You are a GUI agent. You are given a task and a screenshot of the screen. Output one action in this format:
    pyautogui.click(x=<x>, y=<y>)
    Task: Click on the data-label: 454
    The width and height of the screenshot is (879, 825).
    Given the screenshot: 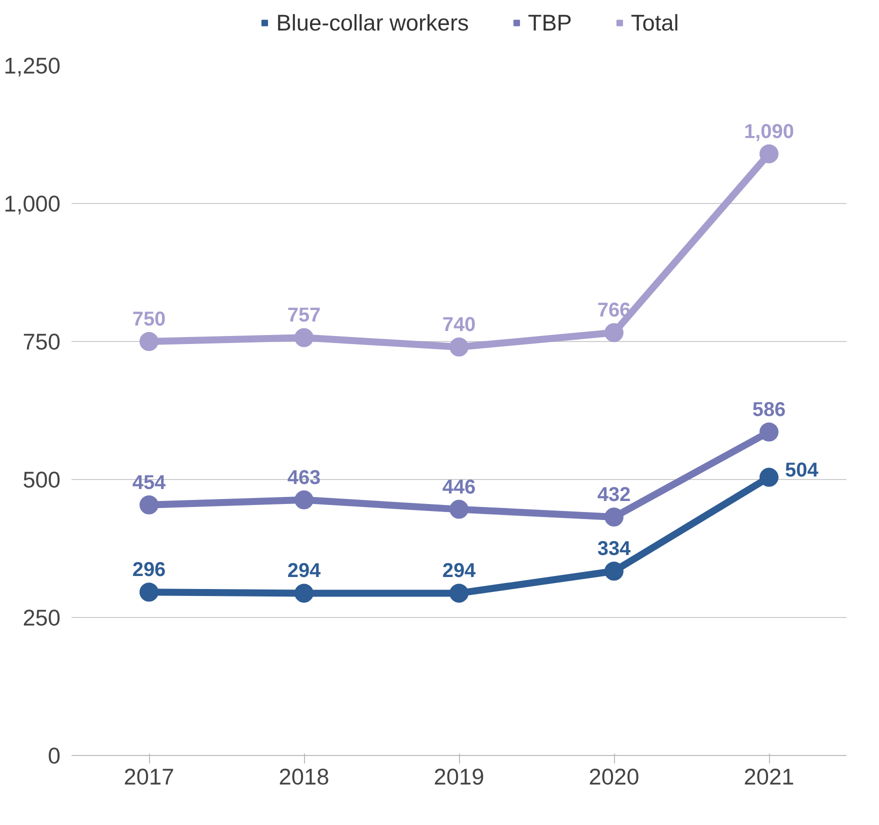 What is the action you would take?
    pyautogui.click(x=149, y=483)
    